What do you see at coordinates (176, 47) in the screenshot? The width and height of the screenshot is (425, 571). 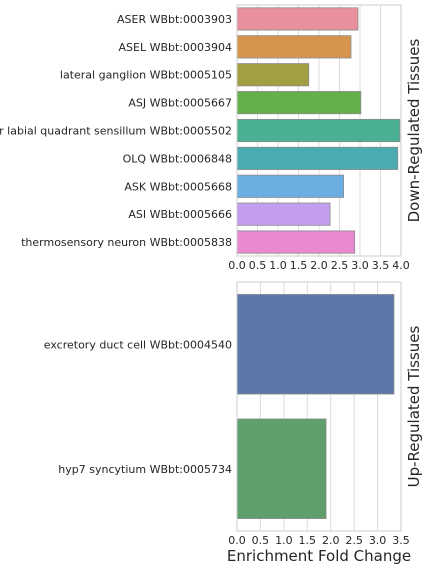 I see `category-label: ASEL WBbt:0003904` at bounding box center [176, 47].